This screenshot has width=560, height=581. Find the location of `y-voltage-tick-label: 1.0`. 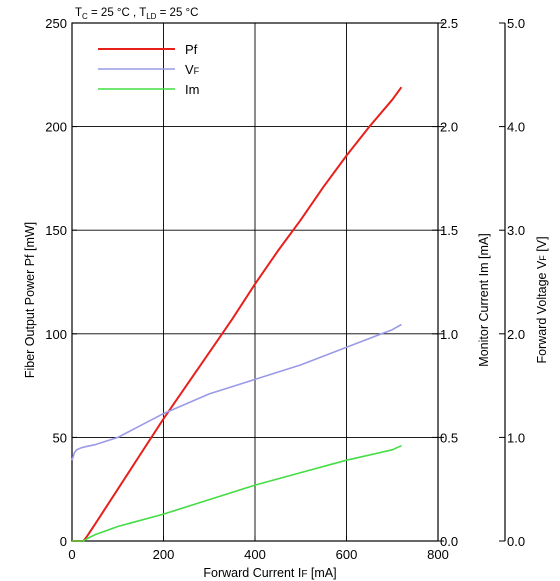

y-voltage-tick-label: 1.0 is located at coordinates (516, 437).